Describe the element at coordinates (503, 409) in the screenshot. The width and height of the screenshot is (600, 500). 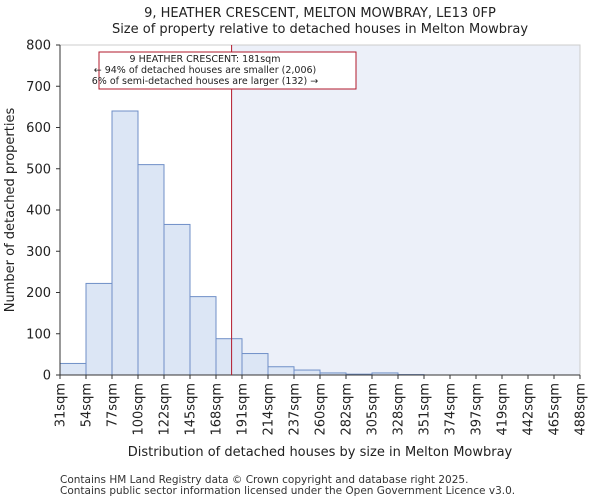
I see `x-tick-label: 419sqm` at that location.